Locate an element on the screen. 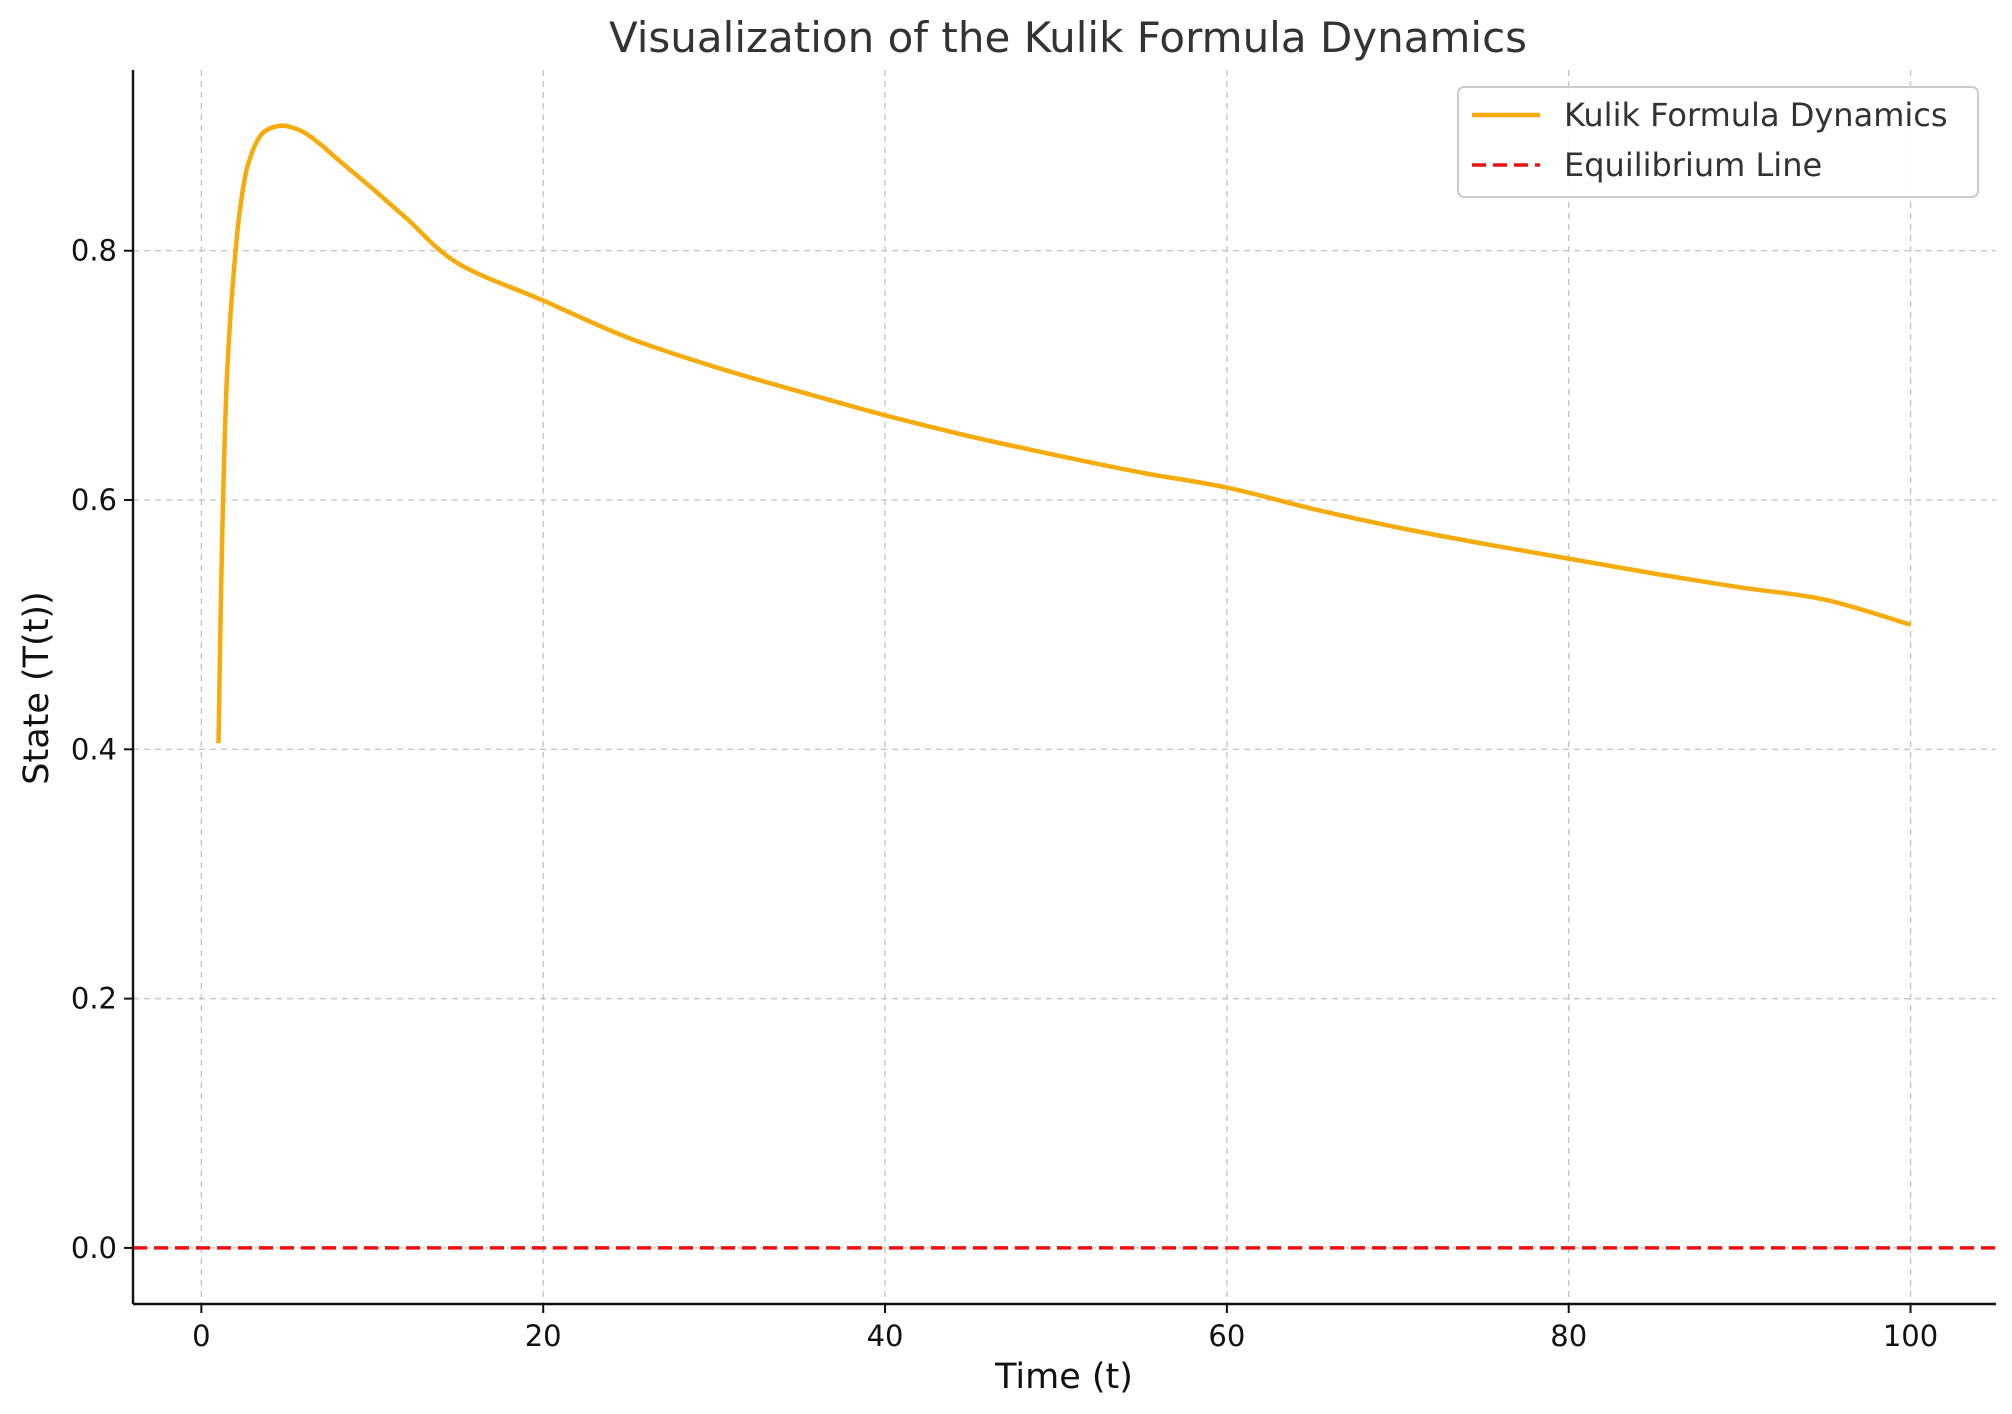 The height and width of the screenshot is (1414, 2012). y-tick-label: 0.2 is located at coordinates (94, 999).